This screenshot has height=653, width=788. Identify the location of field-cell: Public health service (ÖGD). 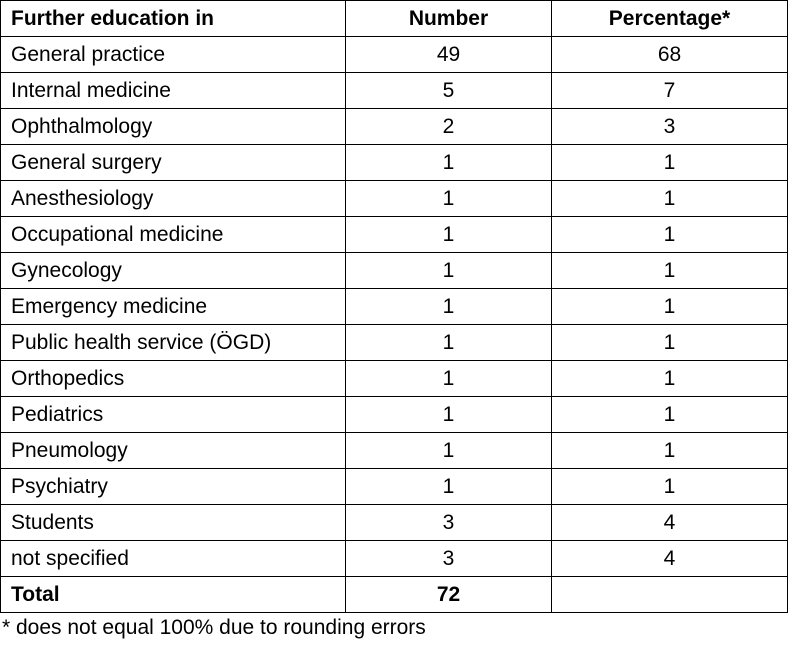
(173, 342).